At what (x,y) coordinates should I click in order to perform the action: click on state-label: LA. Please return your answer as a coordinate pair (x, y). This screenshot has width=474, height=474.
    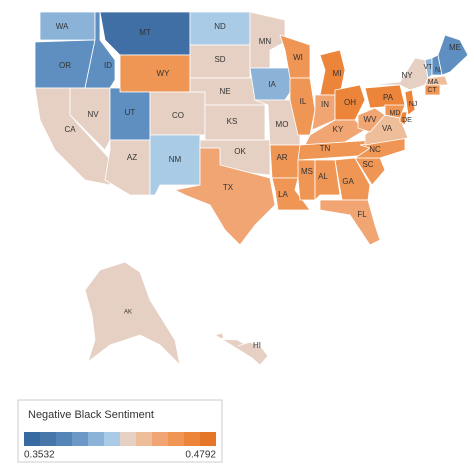
    Looking at the image, I should click on (283, 194).